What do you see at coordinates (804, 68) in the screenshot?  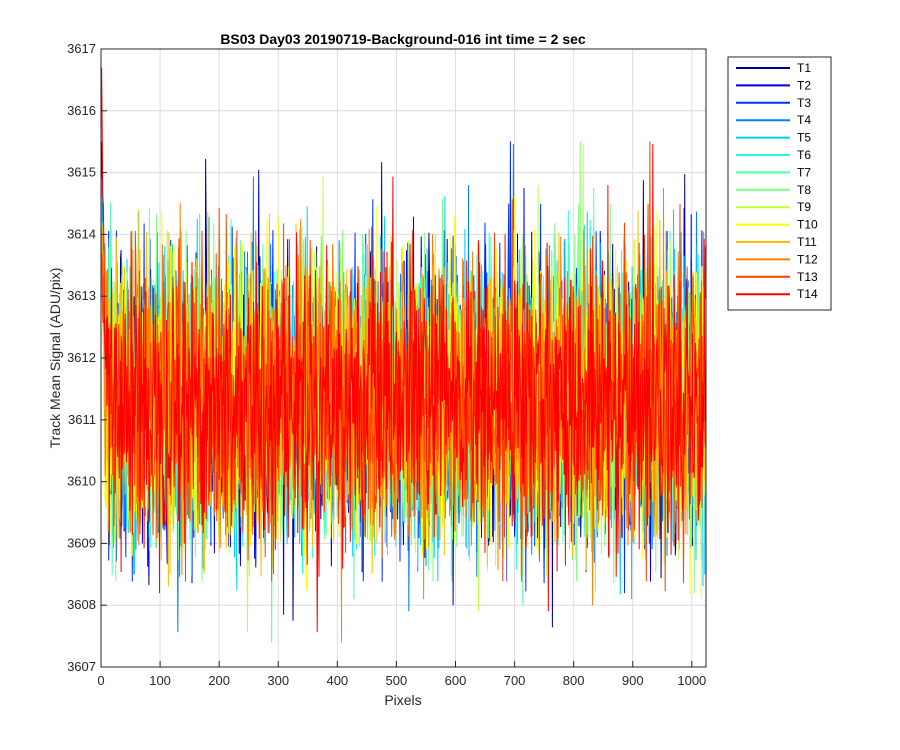 I see `legend-label: T1` at bounding box center [804, 68].